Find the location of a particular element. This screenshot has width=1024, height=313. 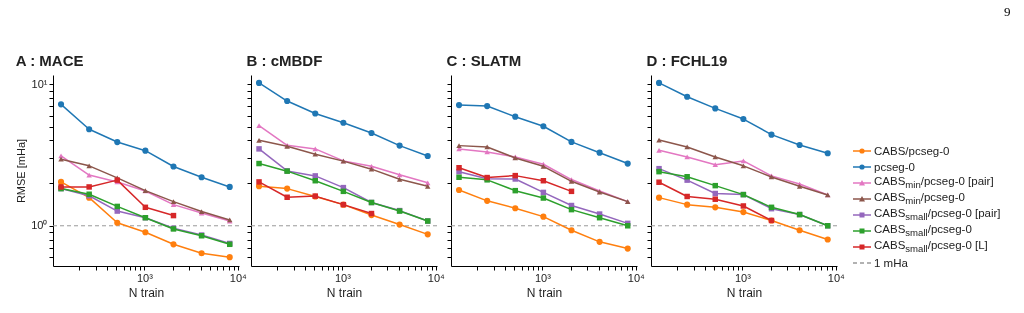

legend-label: CABS$_{min}$/pcseg-0 is located at coordinates (919, 198).